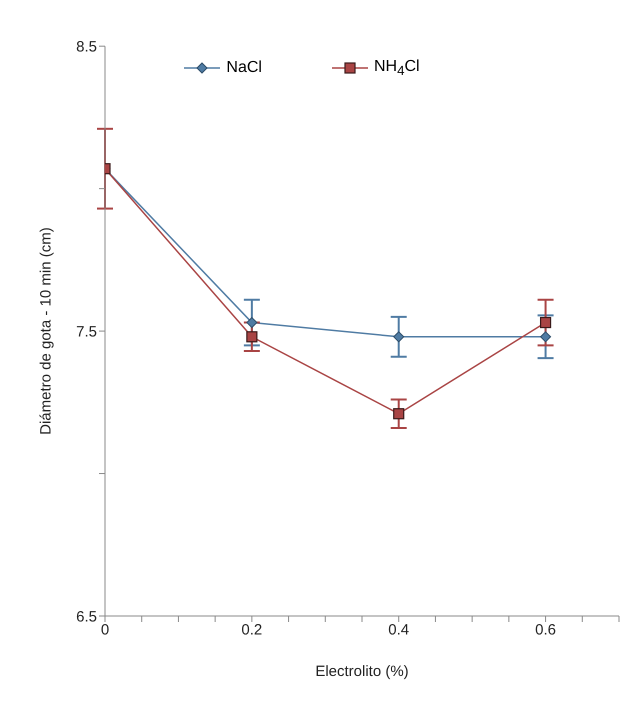 The width and height of the screenshot is (621, 708). Describe the element at coordinates (86, 47) in the screenshot. I see `y-tick-label: 8.5` at that location.